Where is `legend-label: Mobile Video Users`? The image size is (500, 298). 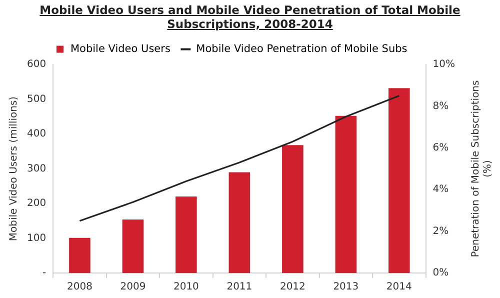 legend-label: Mobile Video Users is located at coordinates (120, 48).